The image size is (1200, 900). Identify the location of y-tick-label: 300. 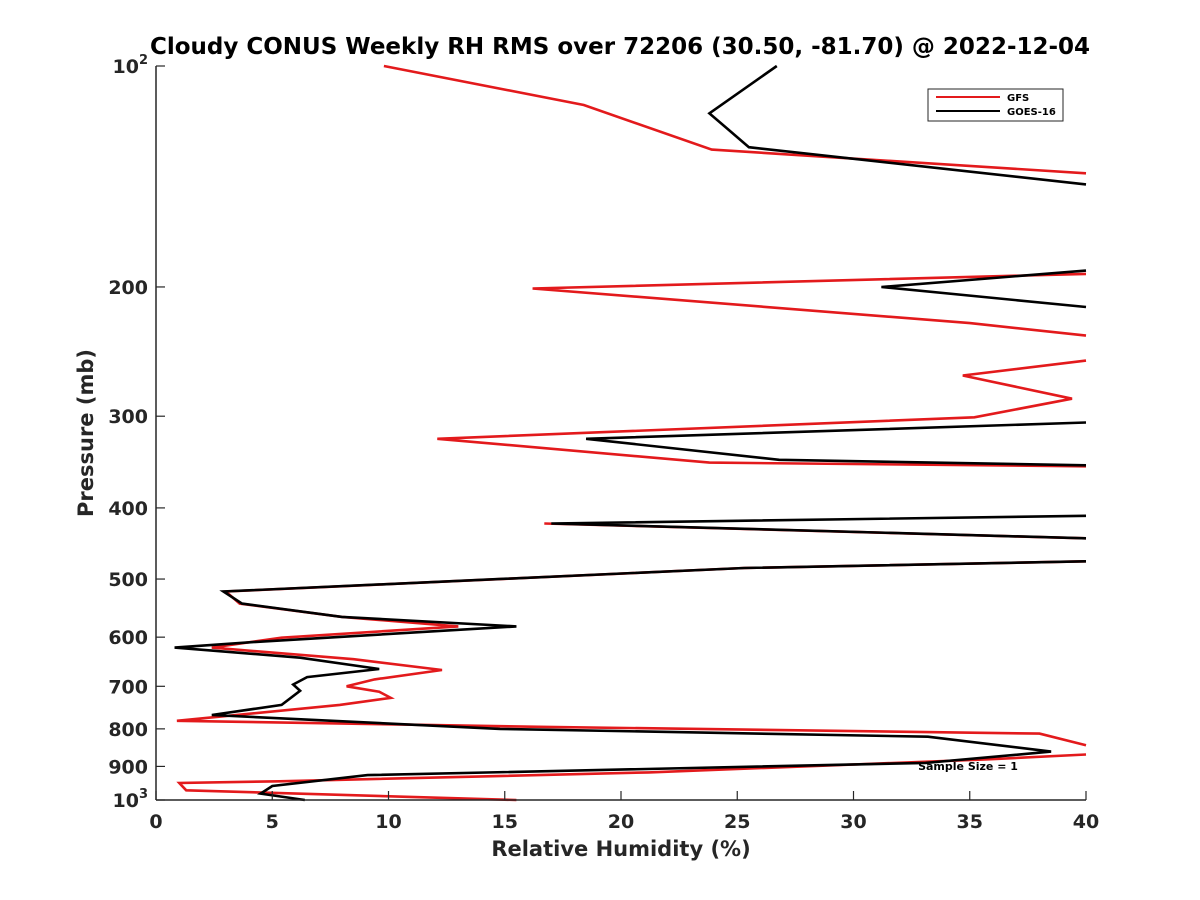
(128, 417).